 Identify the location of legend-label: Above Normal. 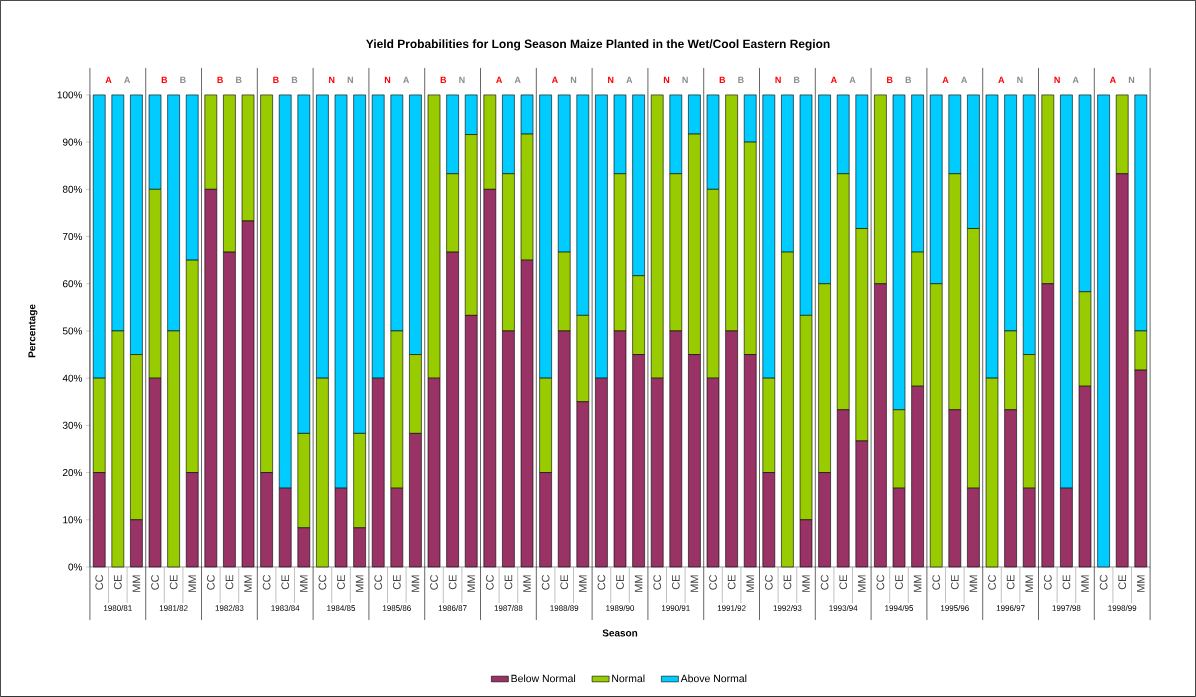
(713, 678).